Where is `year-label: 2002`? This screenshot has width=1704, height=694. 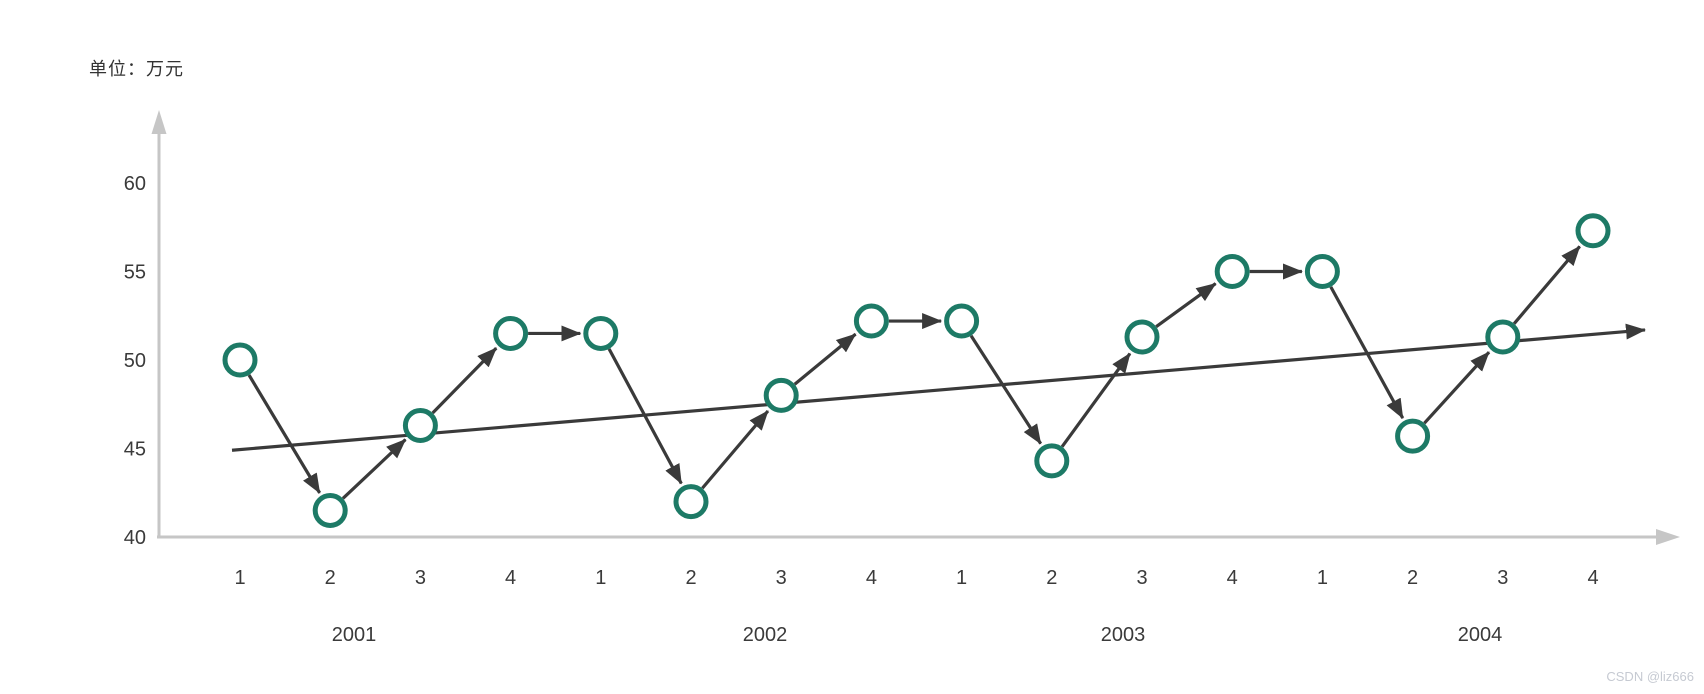
year-label: 2002 is located at coordinates (765, 635).